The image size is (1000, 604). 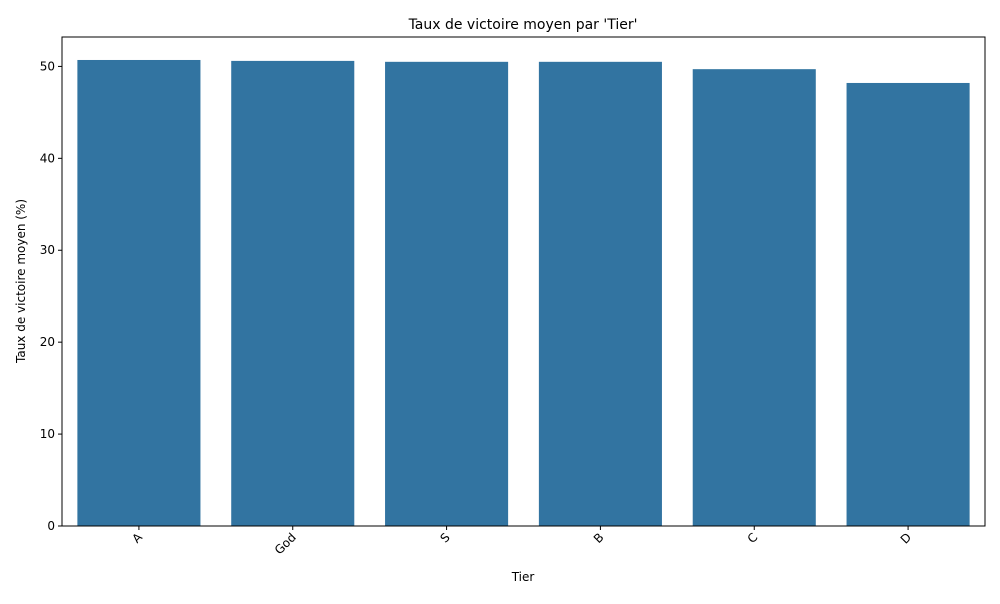 I want to click on y-axis-ticks: 0 10 20 30 40 50, so click(x=51, y=296).